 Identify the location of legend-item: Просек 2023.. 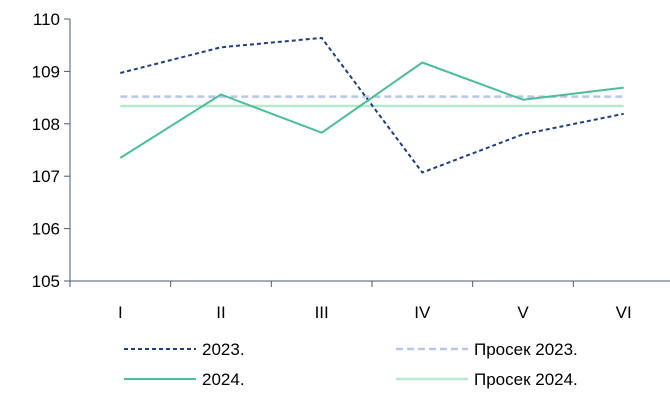
(487, 349).